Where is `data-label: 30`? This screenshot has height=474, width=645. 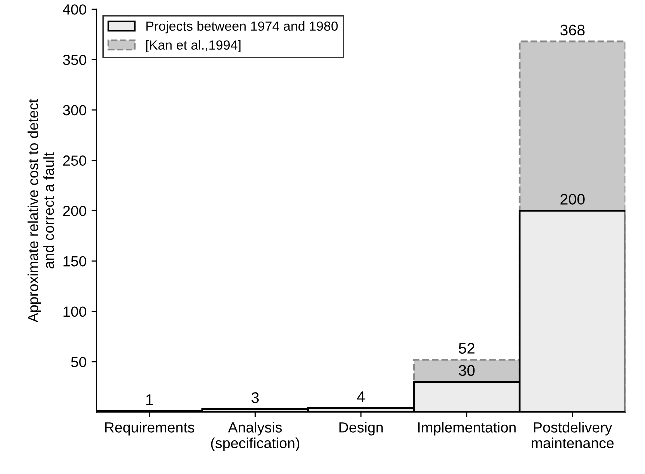 data-label: 30 is located at coordinates (467, 370).